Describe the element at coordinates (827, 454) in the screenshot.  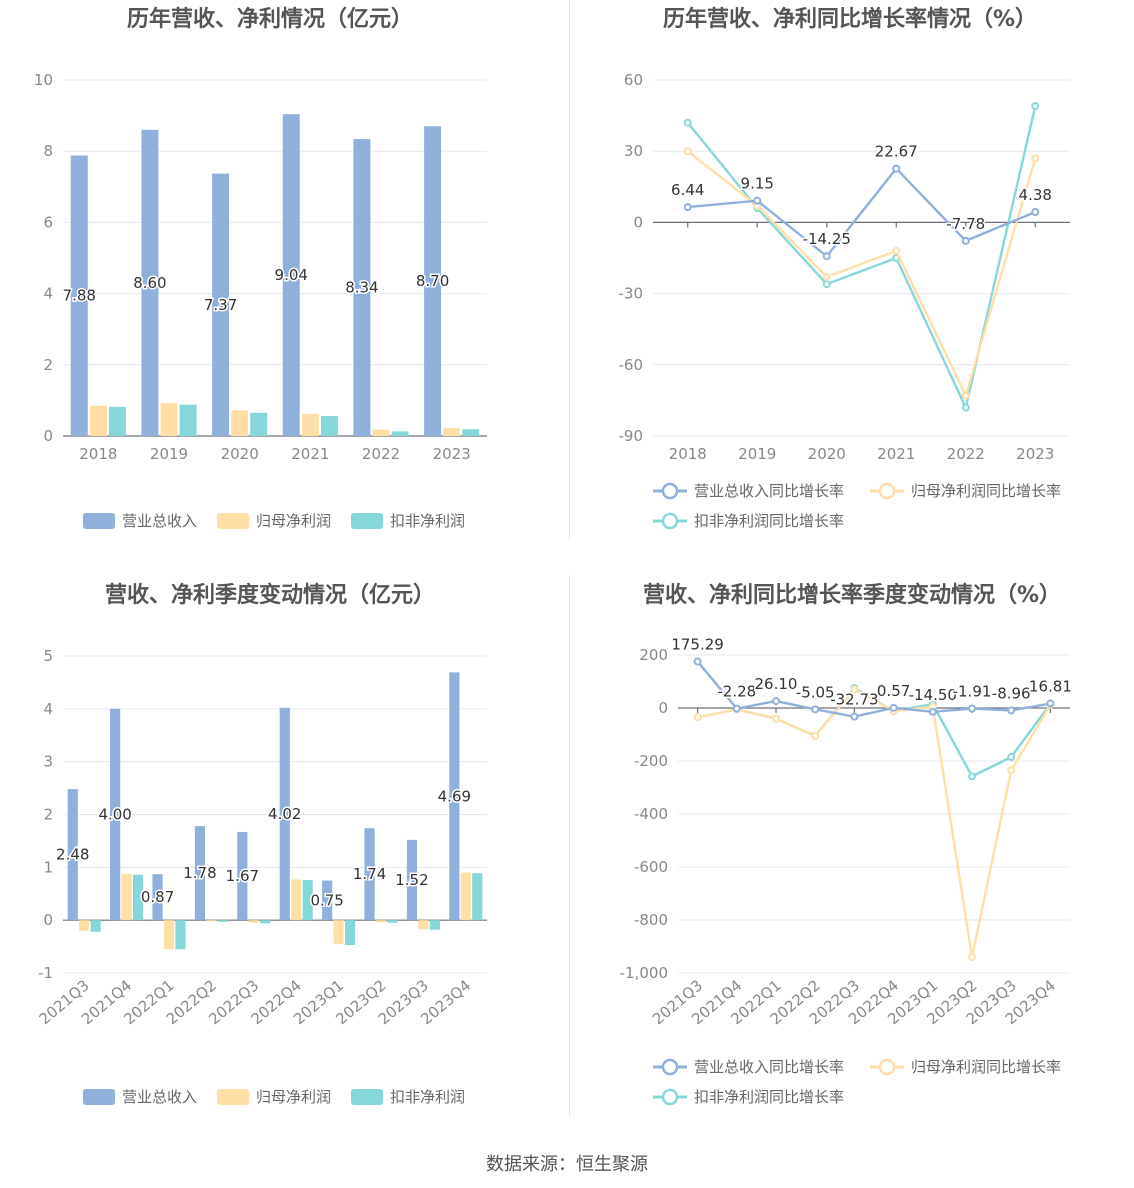
I see `x-tick-label: 2020` at that location.